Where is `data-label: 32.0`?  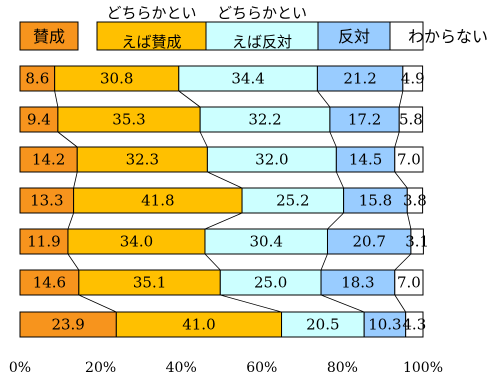
data-label: 32.0 is located at coordinates (271, 160).